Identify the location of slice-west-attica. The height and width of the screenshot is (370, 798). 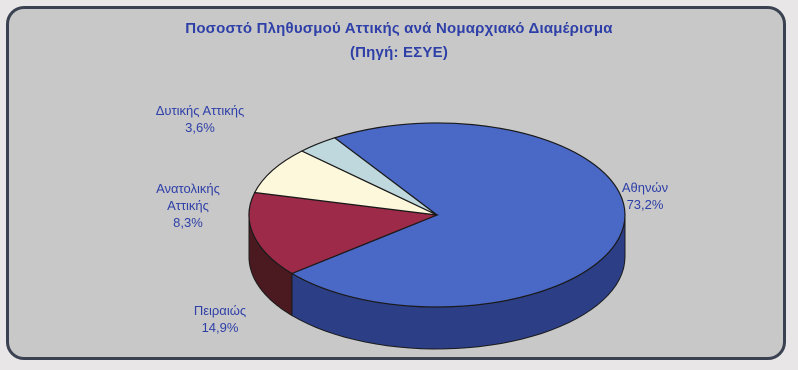
(369, 176).